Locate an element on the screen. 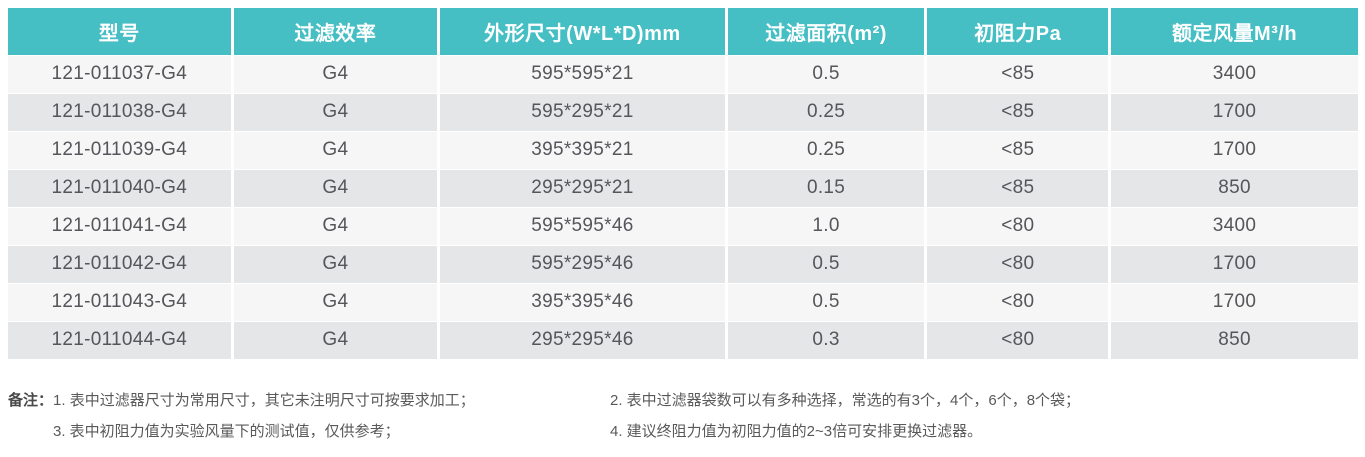 This screenshot has height=457, width=1365. table-row: 121-011042-G4 G4 595*295*46 0.5 <80 1700 is located at coordinates (683, 264).